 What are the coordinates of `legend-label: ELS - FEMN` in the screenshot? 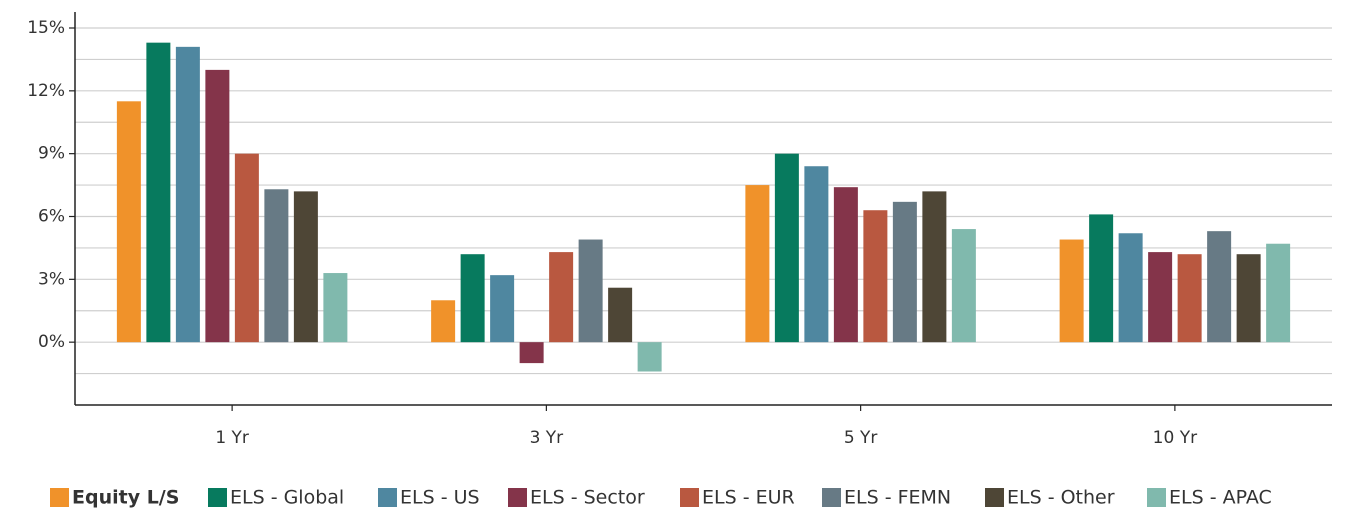 It's located at (897, 498).